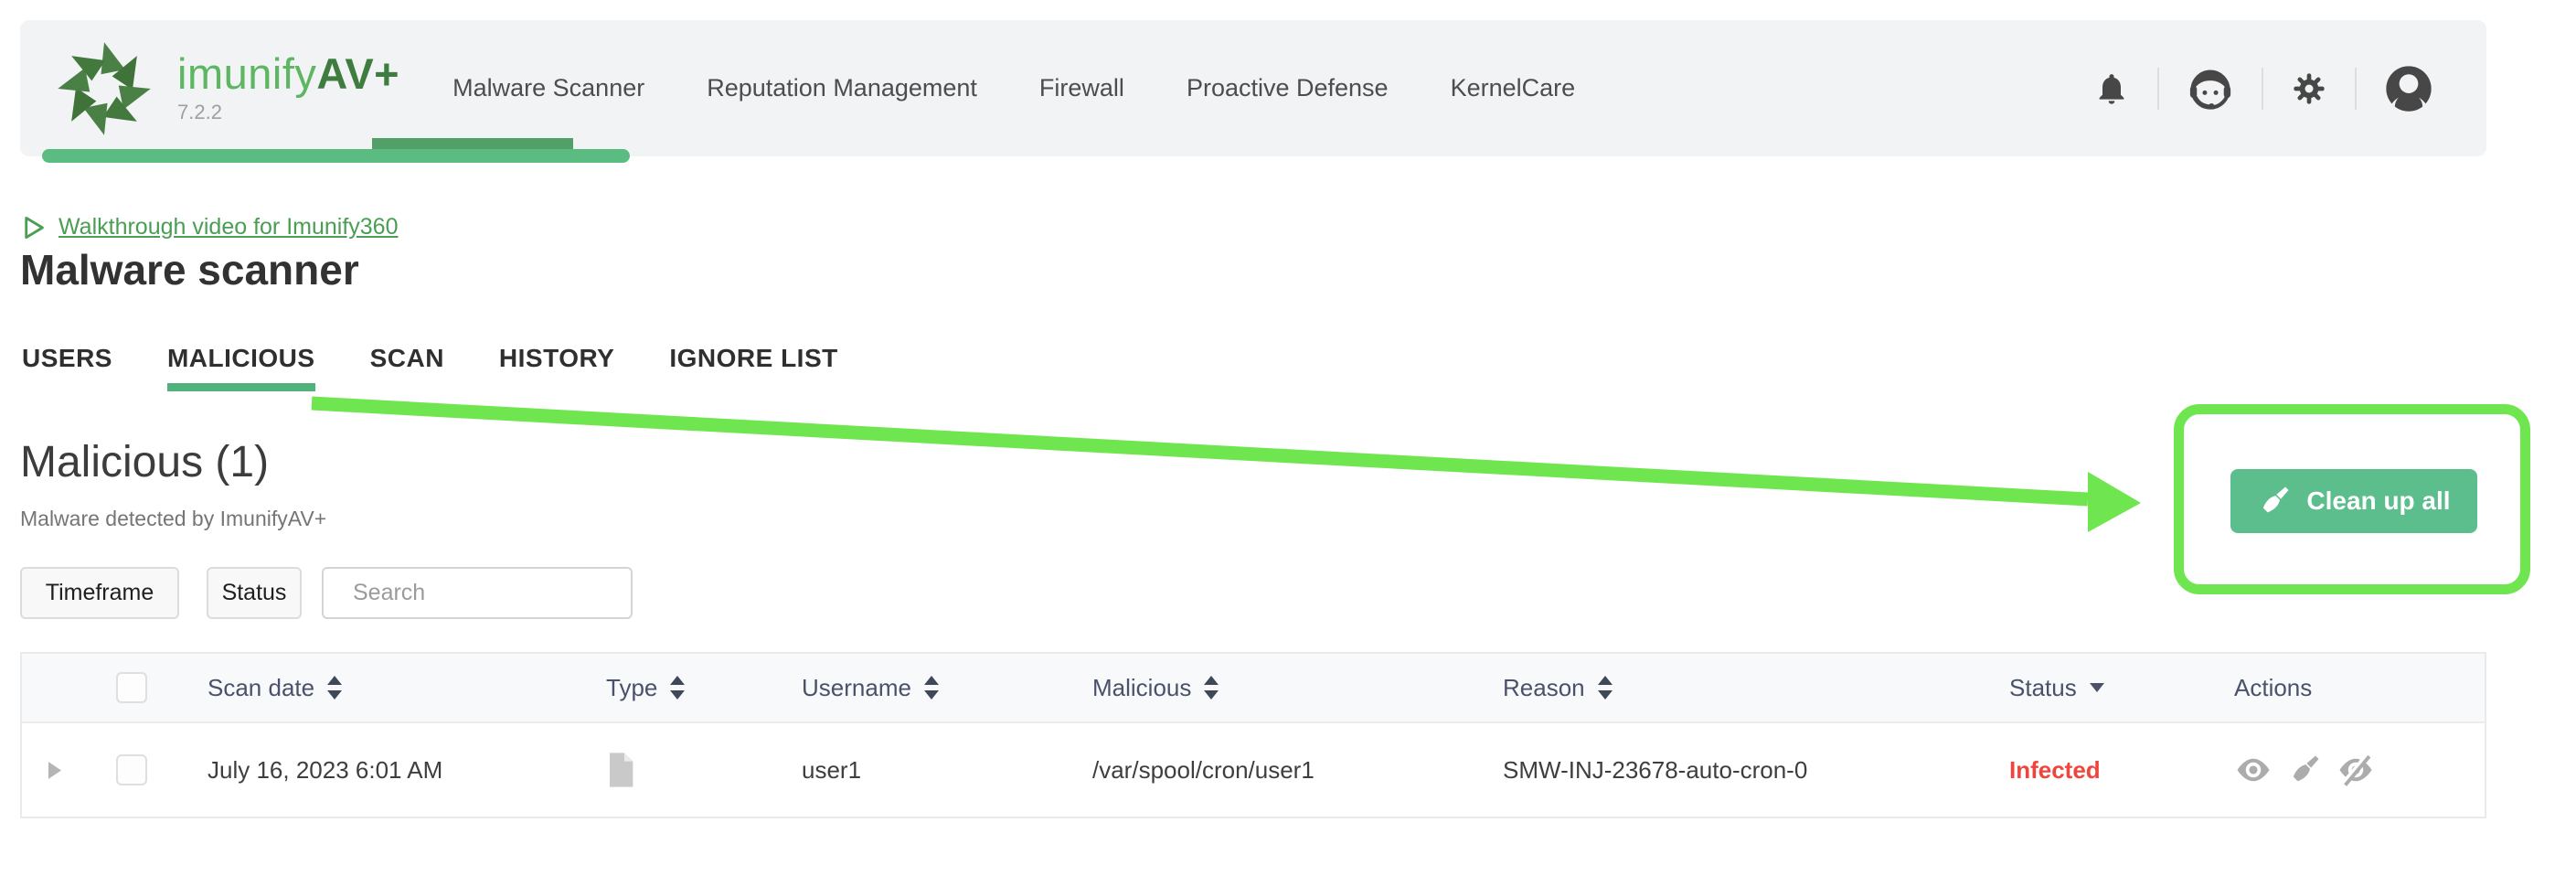 This screenshot has height=876, width=2576. I want to click on nav-item-kernelcare: KernelCare, so click(1513, 88).